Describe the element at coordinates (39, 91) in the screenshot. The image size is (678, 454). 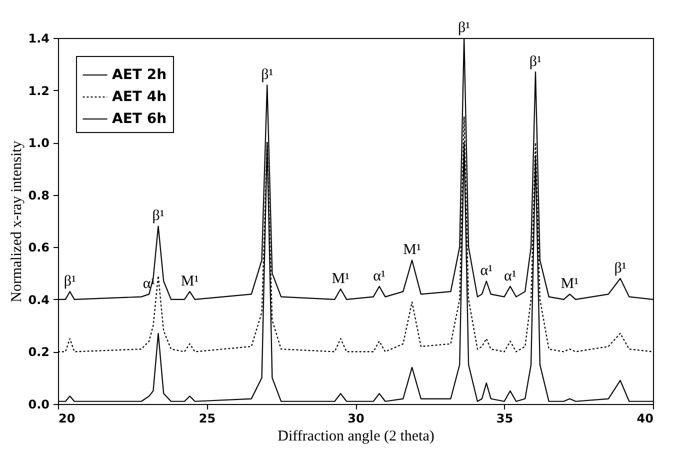
I see `y-tick-label: 1.2` at that location.